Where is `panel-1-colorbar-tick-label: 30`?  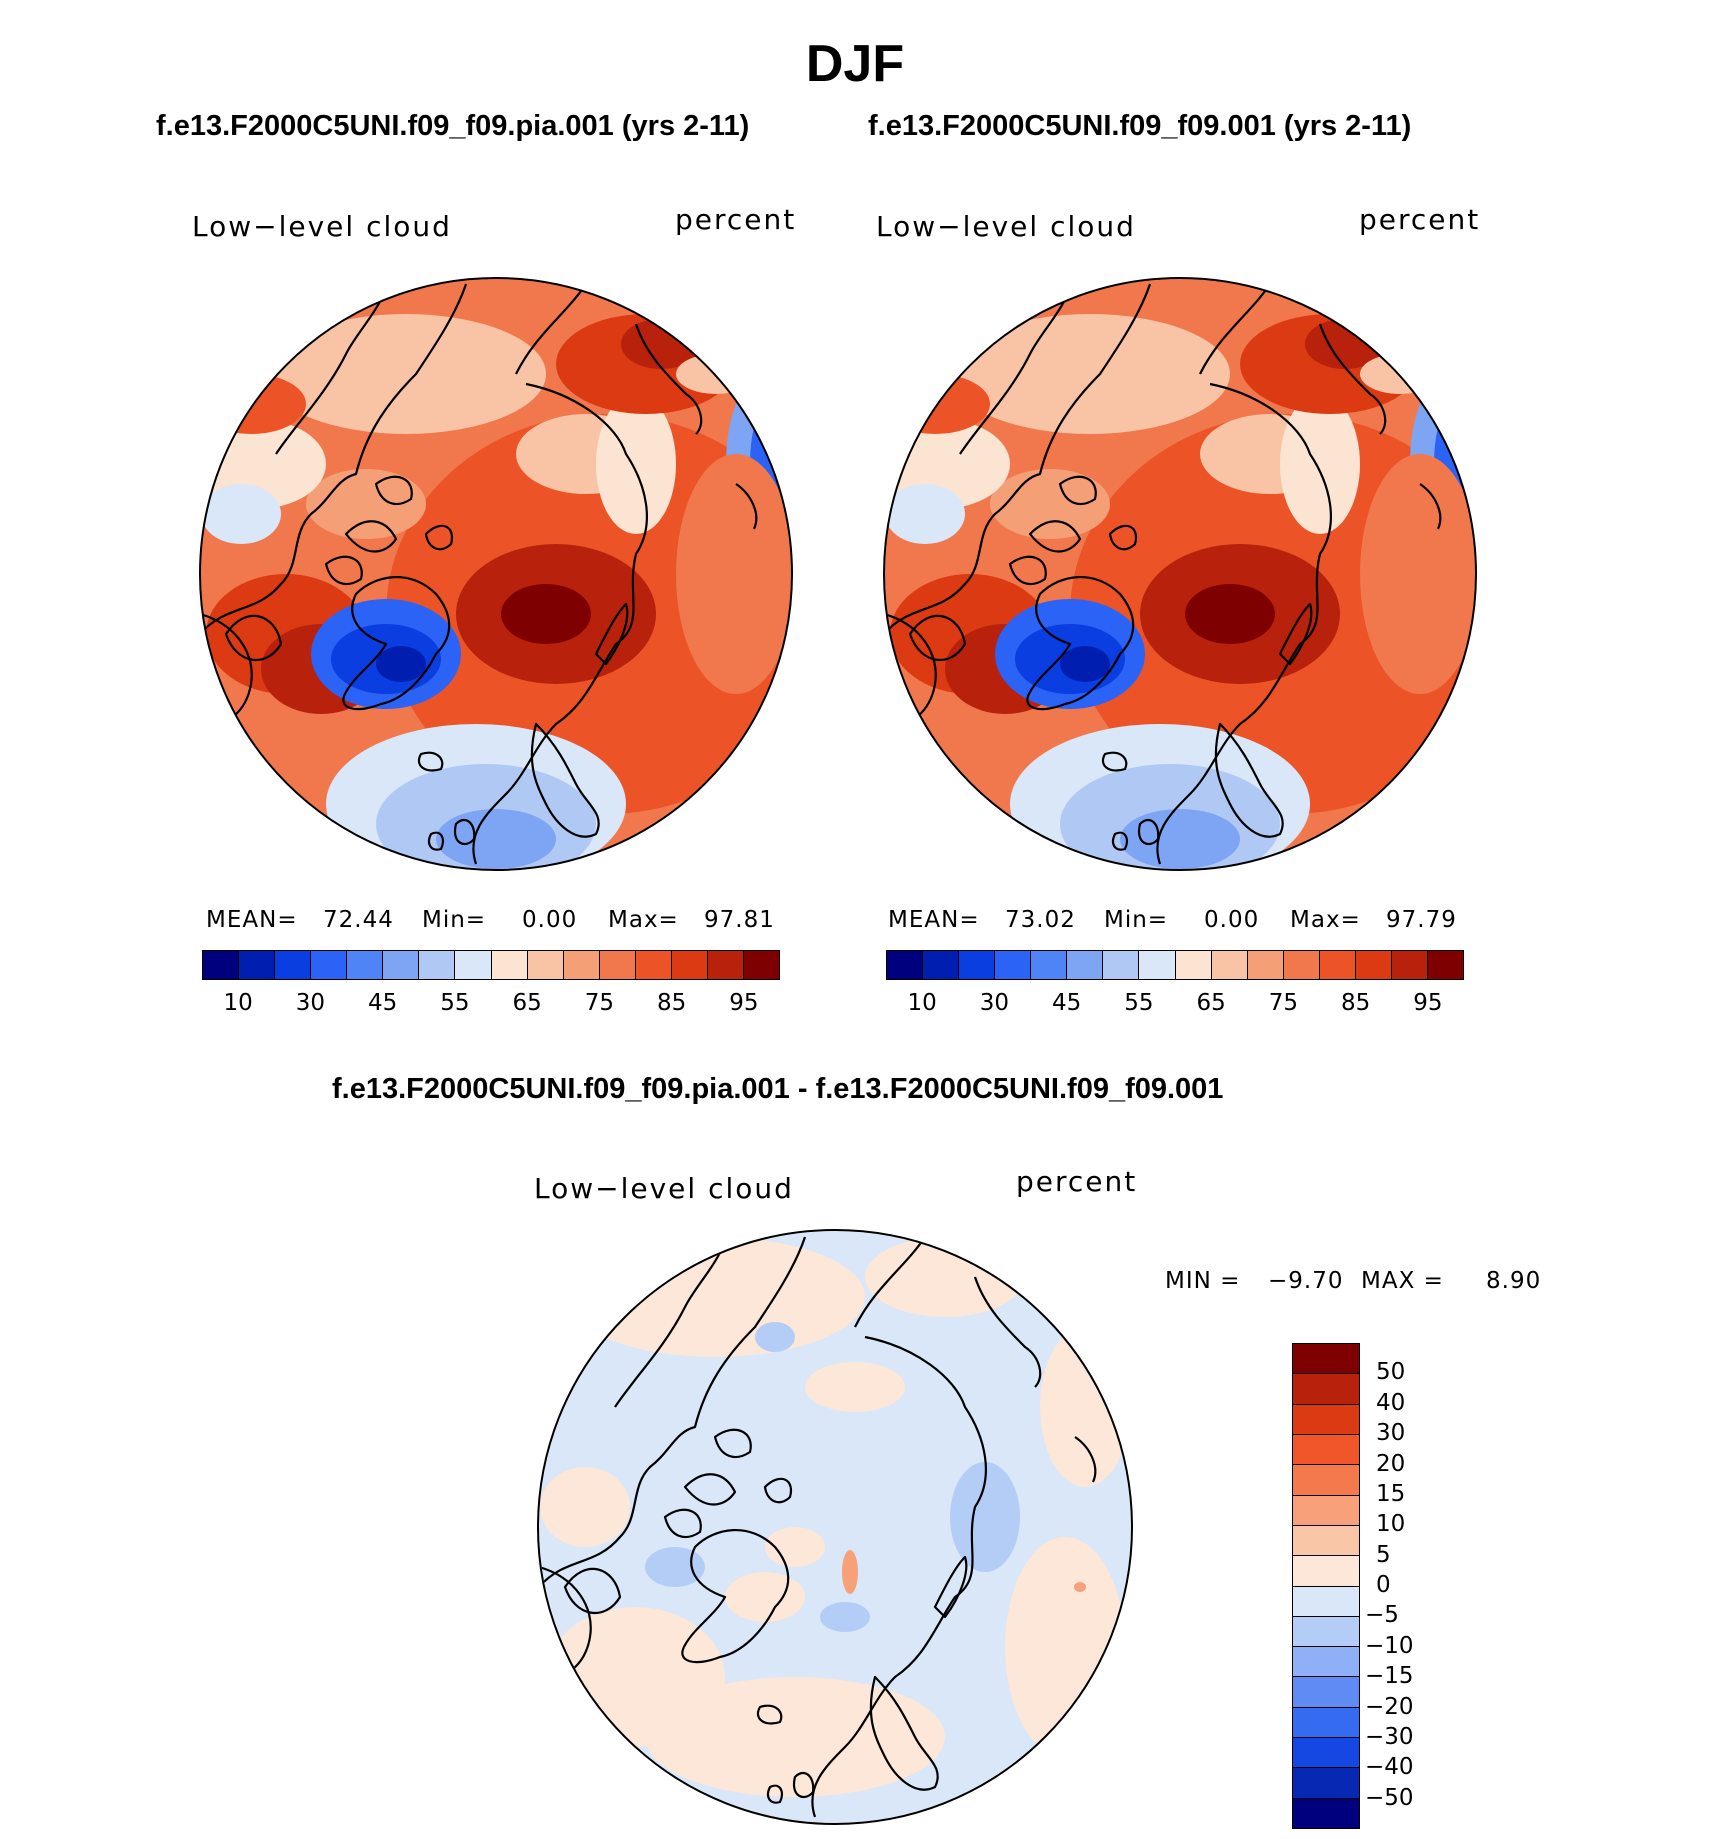
panel-1-colorbar-tick-label: 30 is located at coordinates (310, 1003).